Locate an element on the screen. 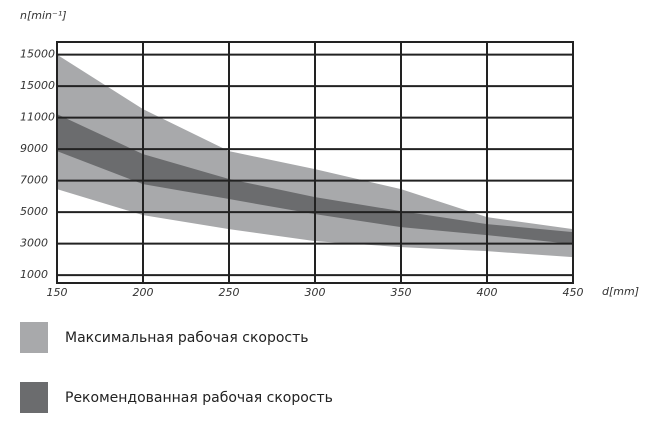 The image size is (654, 427). y-tick-label: 7000 is located at coordinates (34, 180).